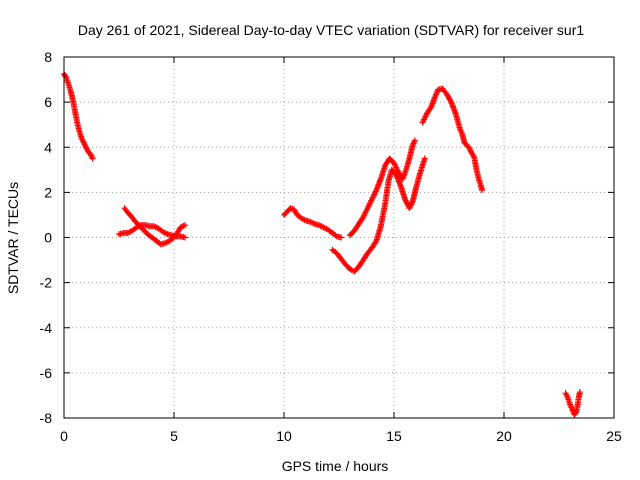  Describe the element at coordinates (174, 436) in the screenshot. I see `x-tick-label: 5` at that location.